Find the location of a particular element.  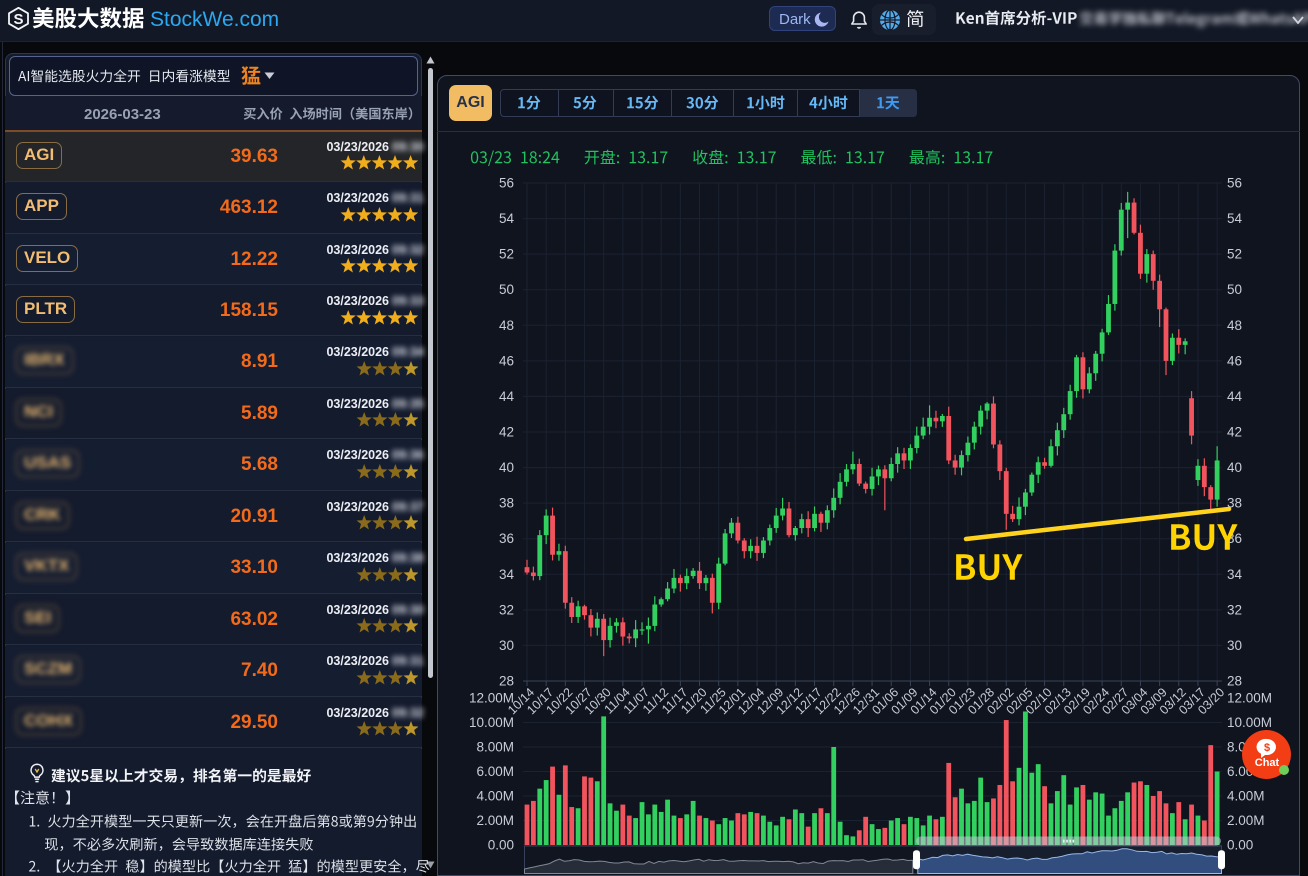

svg-text: S is located at coordinates (18, 19).